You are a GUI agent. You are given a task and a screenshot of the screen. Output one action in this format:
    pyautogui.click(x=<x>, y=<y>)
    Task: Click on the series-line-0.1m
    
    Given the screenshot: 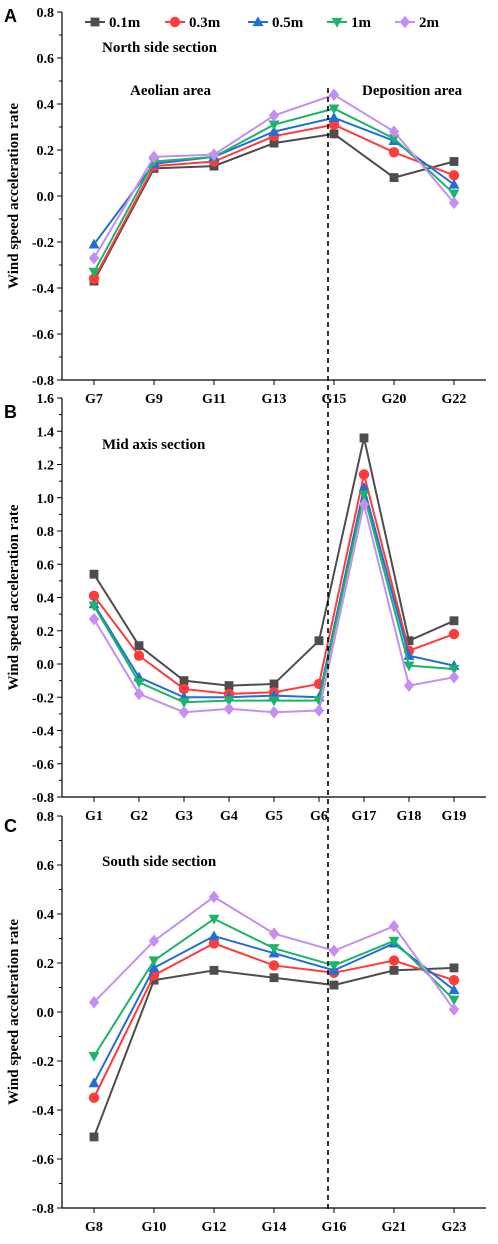 What is the action you would take?
    pyautogui.click(x=274, y=207)
    